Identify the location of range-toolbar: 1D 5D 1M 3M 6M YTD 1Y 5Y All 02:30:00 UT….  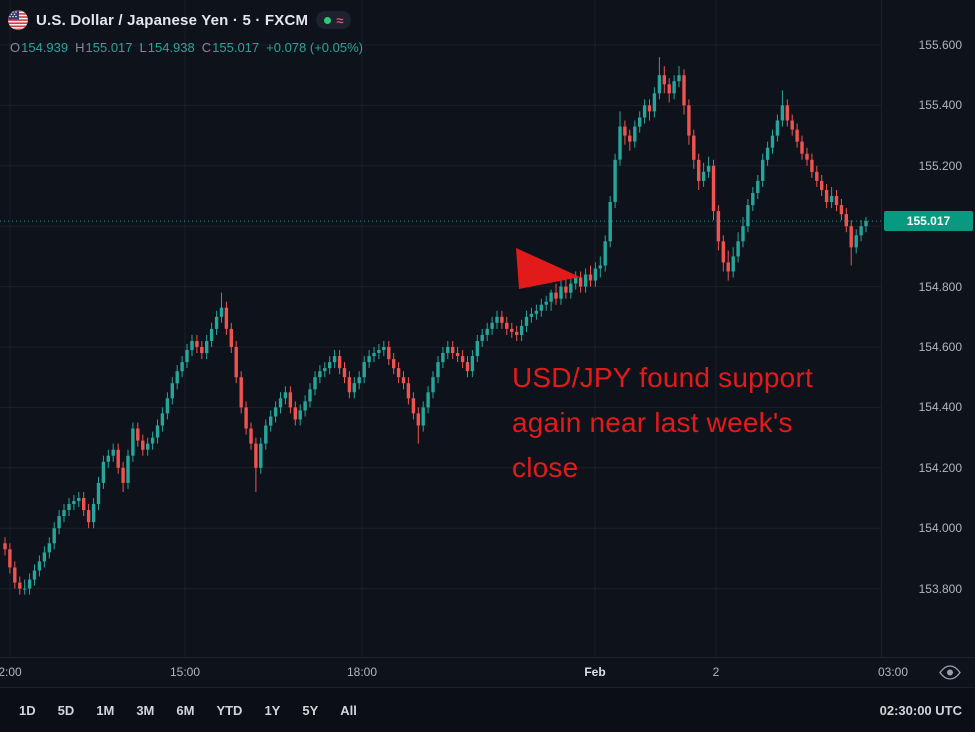
(487, 709).